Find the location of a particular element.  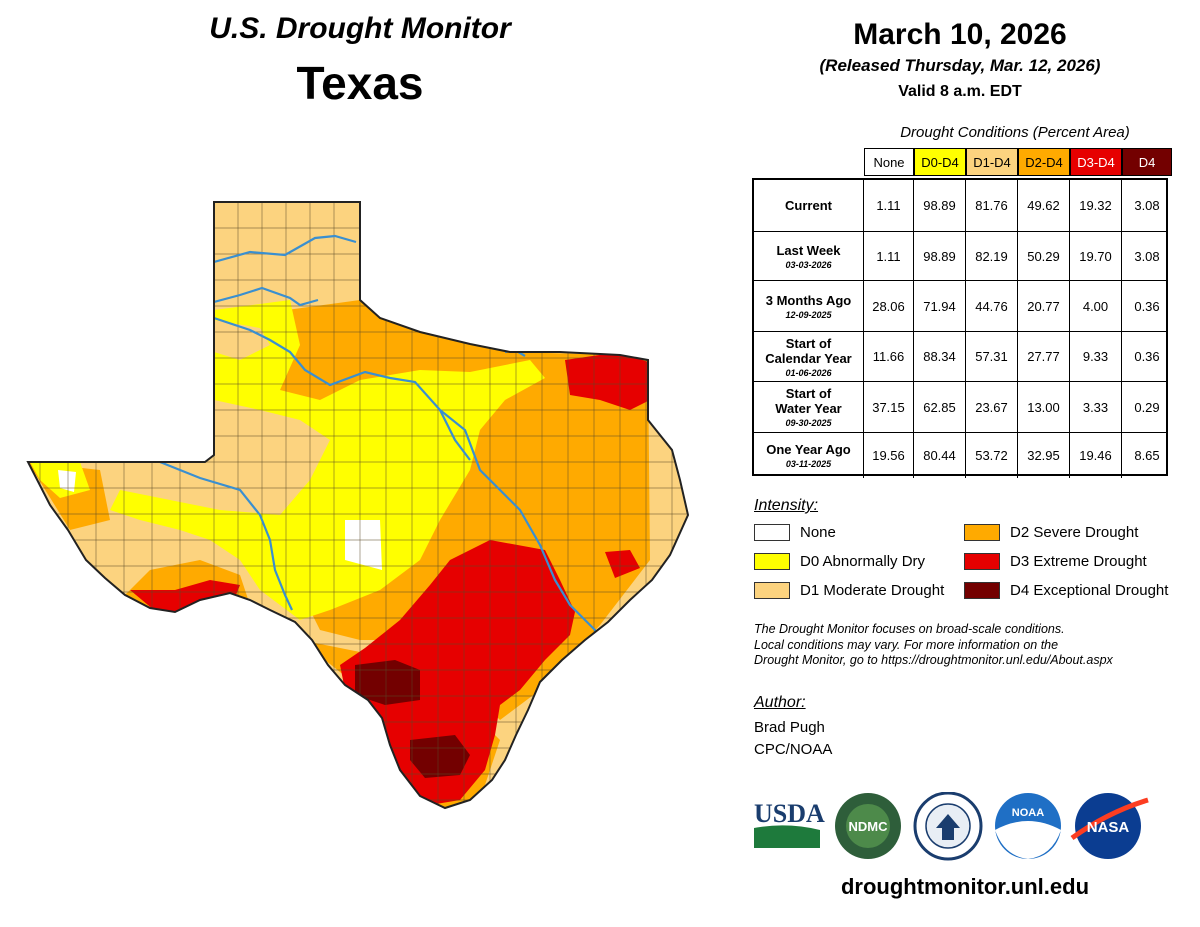

row-name: Start of Water Year is located at coordinates (808, 401).